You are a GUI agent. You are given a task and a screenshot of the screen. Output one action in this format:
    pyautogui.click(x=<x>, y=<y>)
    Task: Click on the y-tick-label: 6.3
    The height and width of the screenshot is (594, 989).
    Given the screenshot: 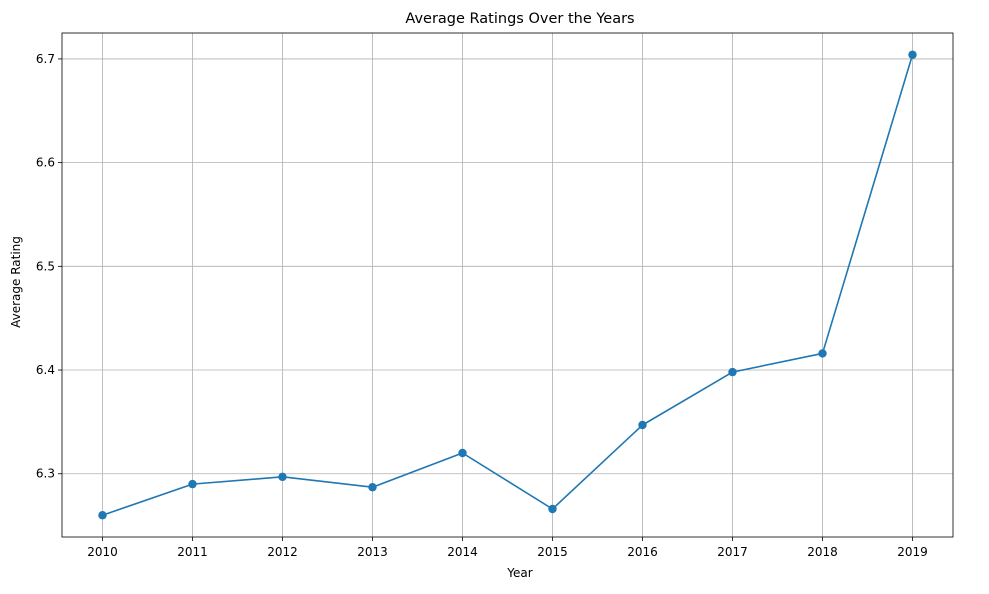 What is the action you would take?
    pyautogui.click(x=45, y=474)
    